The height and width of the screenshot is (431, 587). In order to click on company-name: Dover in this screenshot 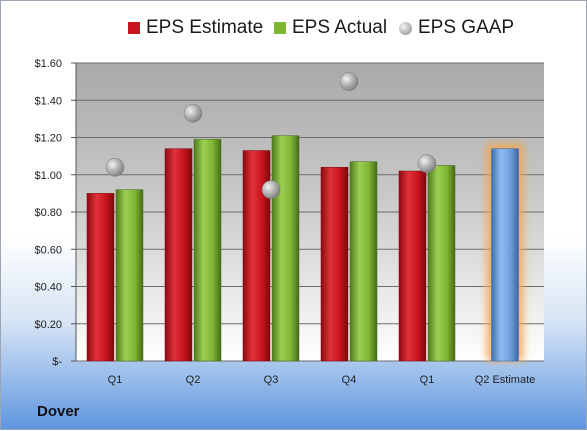, I will do `click(58, 411)`.